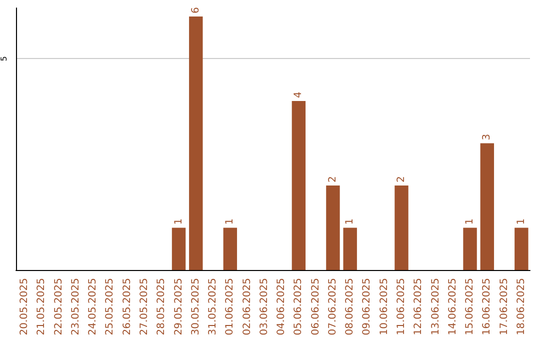  Describe the element at coordinates (162, 307) in the screenshot. I see `x-tick-label: 28.05.2025` at that location.